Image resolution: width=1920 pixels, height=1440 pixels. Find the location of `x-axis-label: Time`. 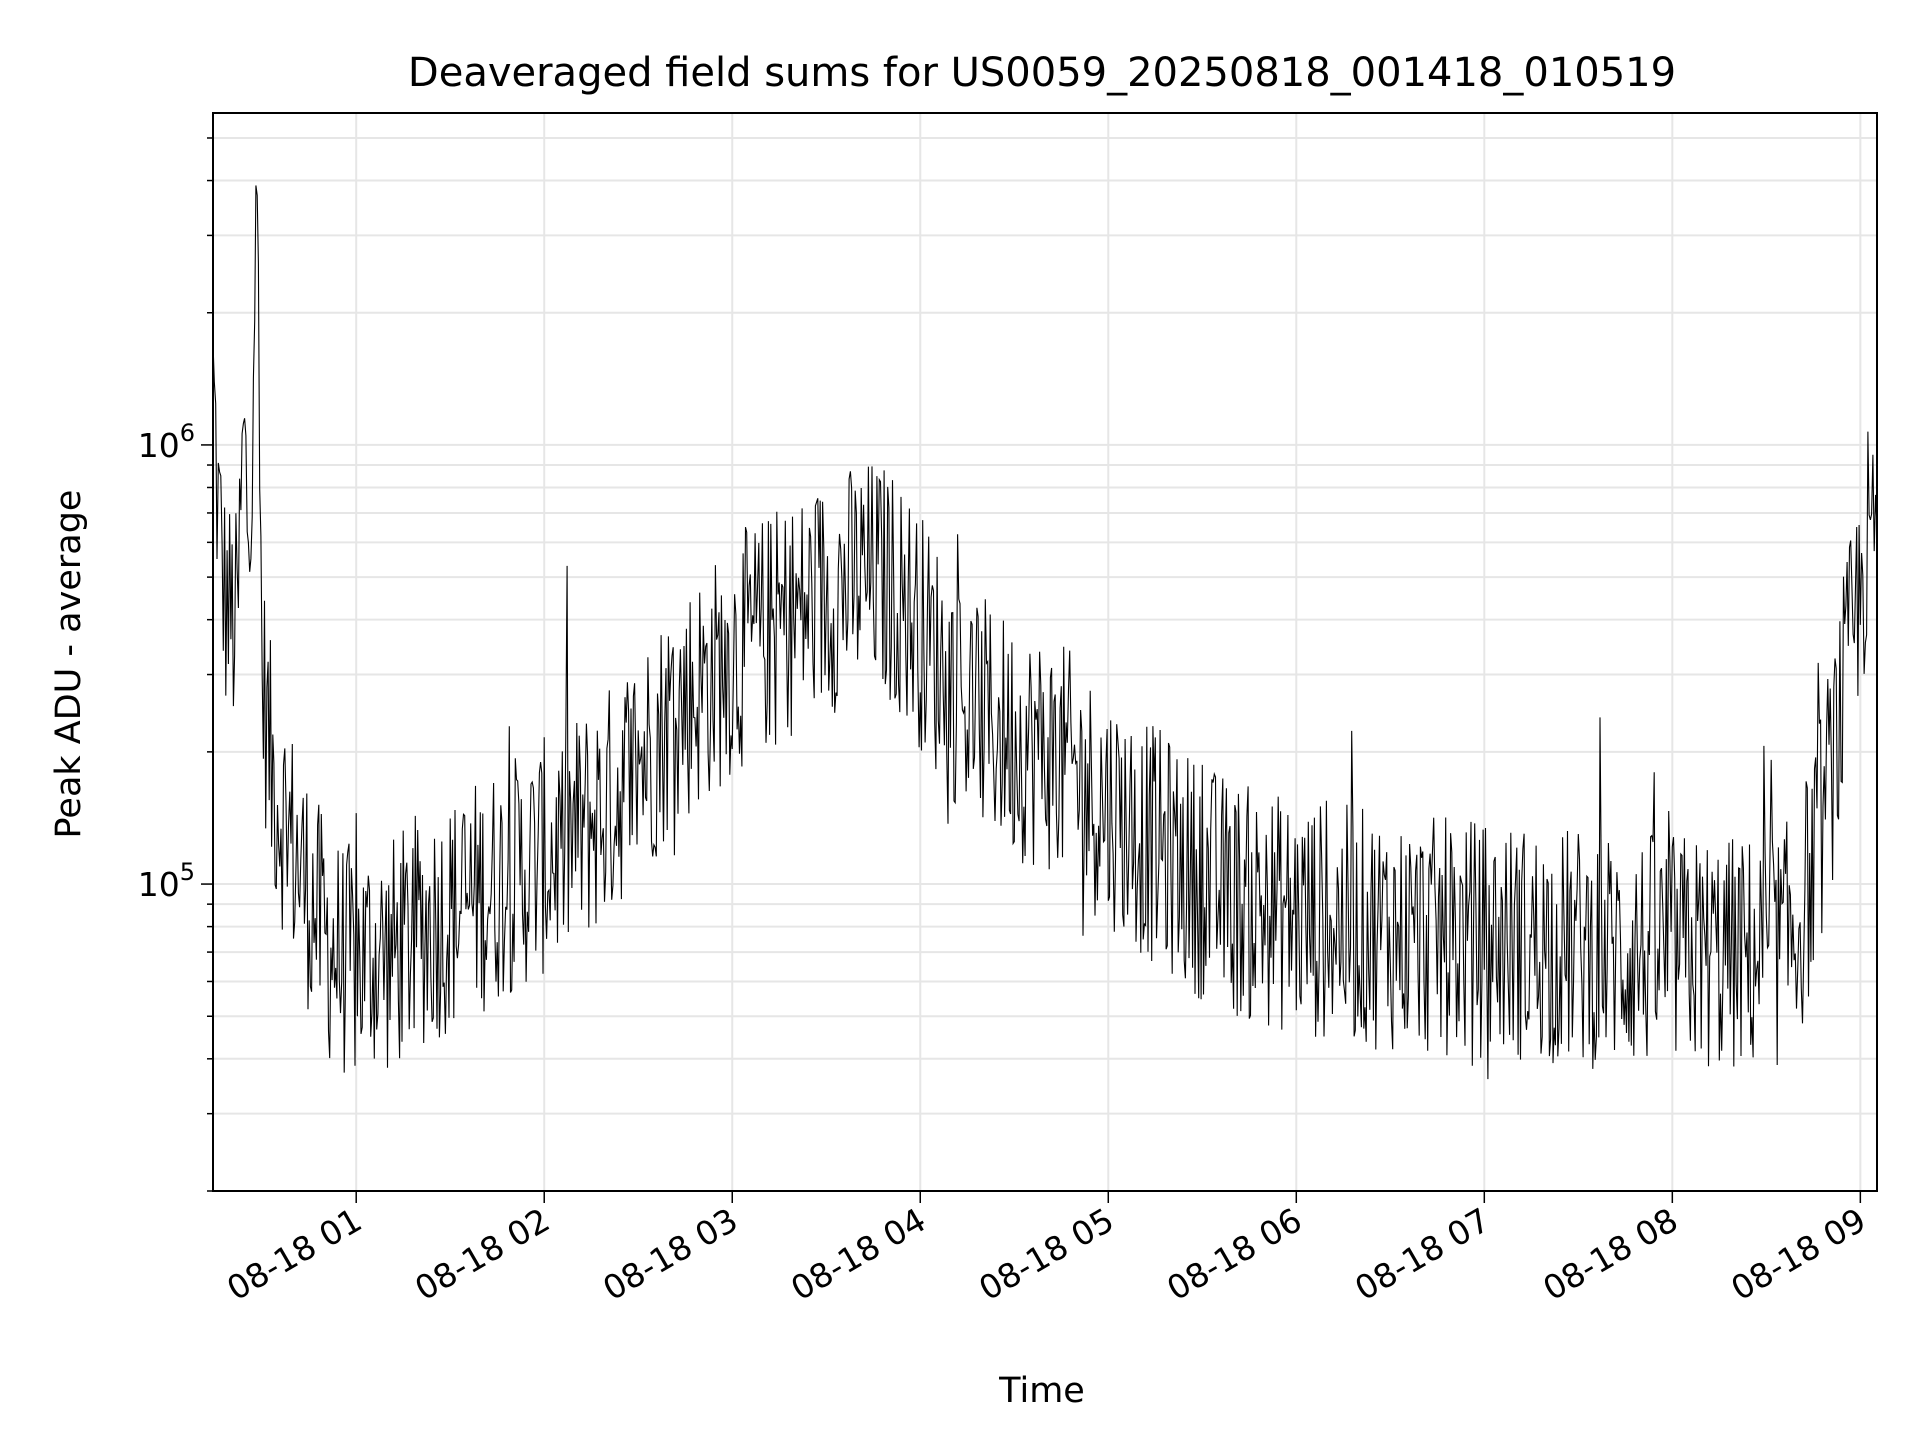

x-axis-label: Time is located at coordinates (1041, 1391).